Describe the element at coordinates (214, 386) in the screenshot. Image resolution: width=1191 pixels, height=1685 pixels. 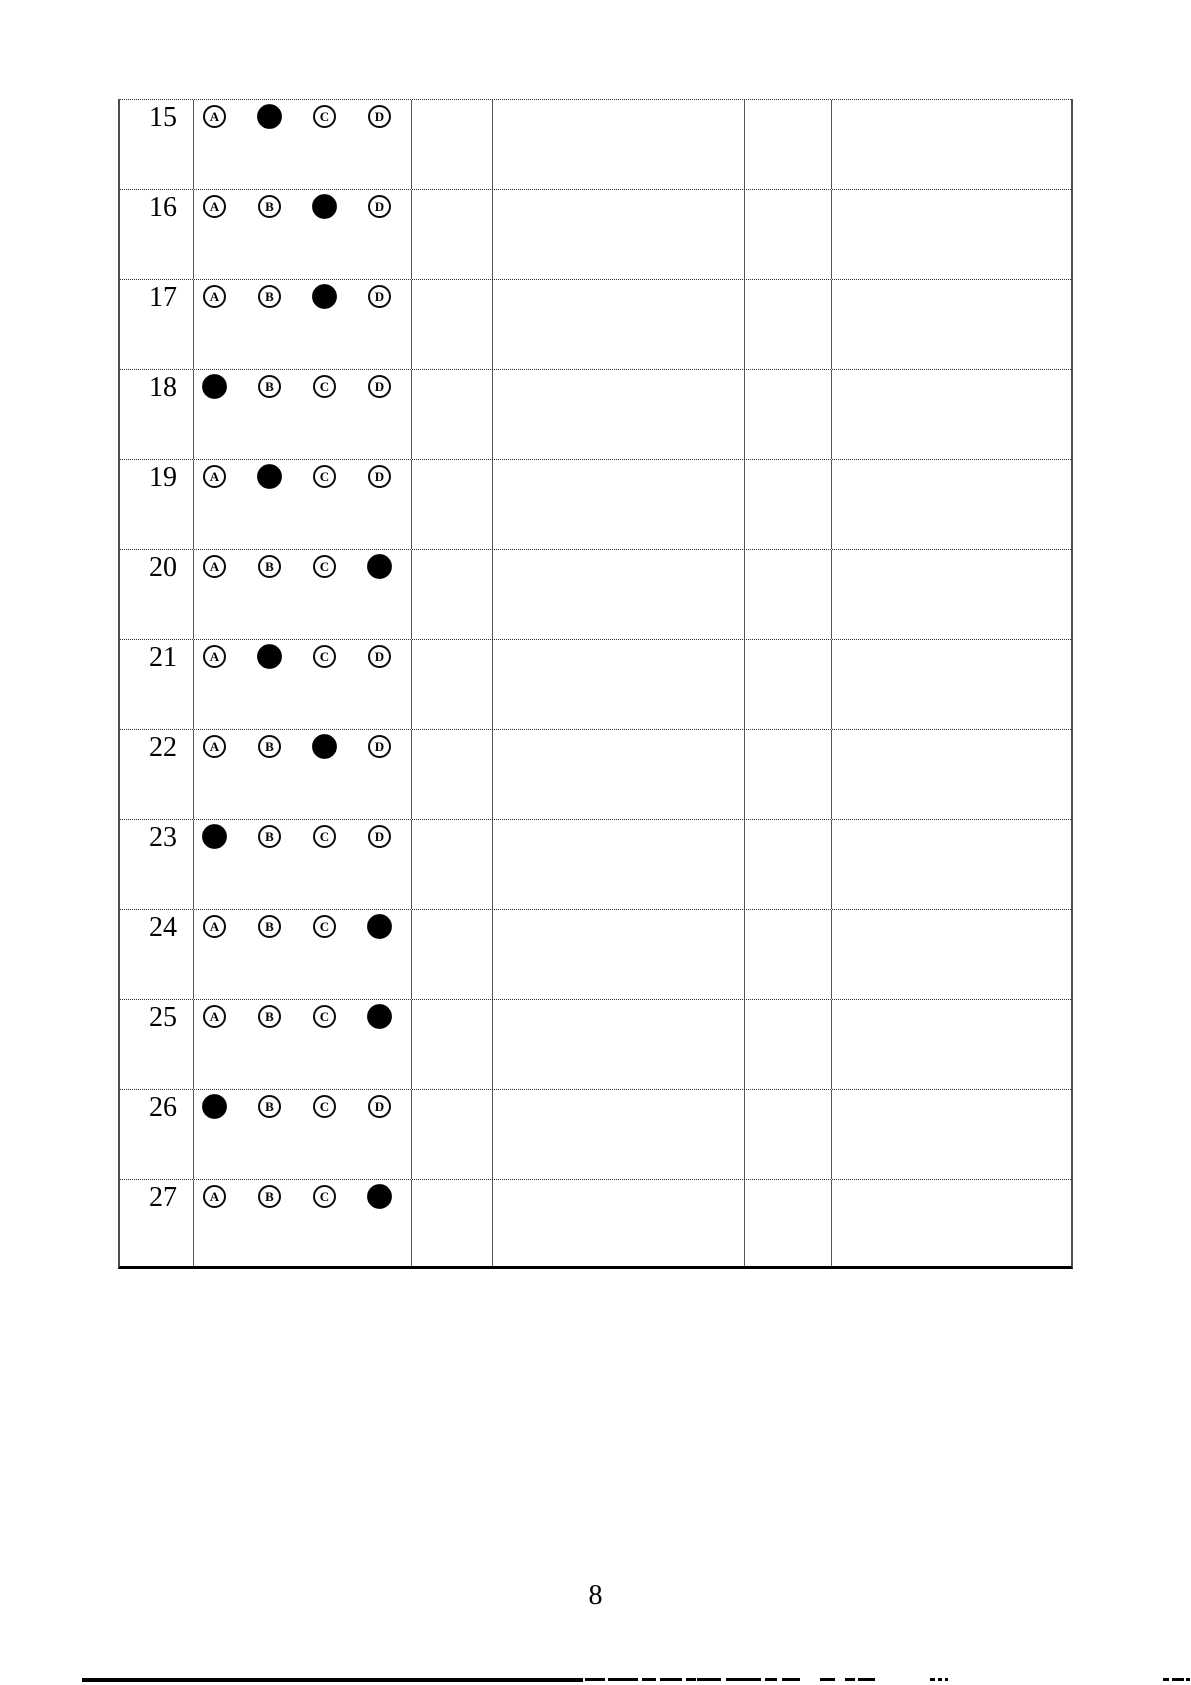
I see `answer-bubble-selected: A` at that location.